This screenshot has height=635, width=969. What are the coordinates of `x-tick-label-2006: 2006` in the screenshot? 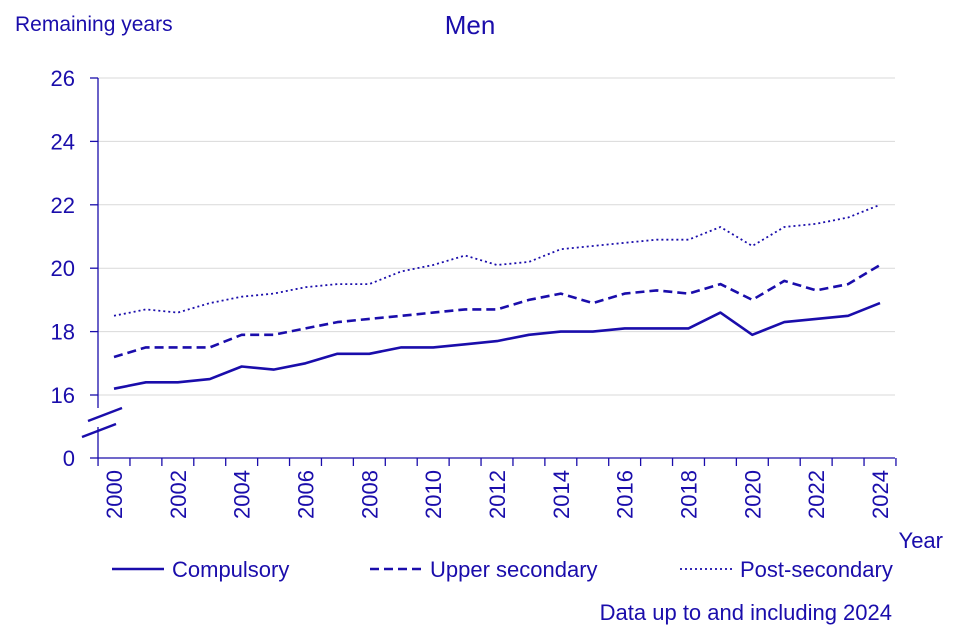 It's located at (306, 494).